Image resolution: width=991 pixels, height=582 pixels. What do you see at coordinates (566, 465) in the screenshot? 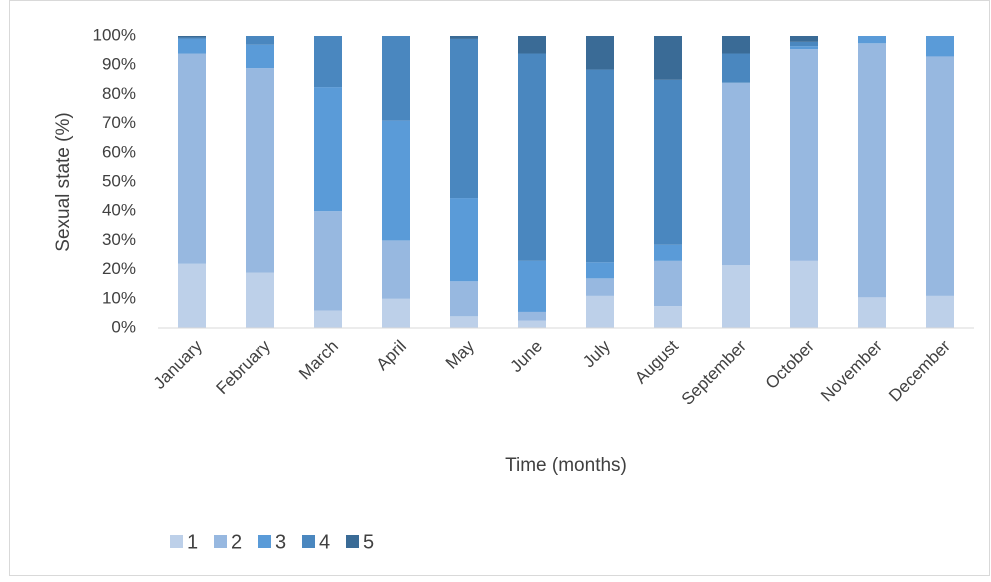
I see `x-axis-title: Time (months)` at bounding box center [566, 465].